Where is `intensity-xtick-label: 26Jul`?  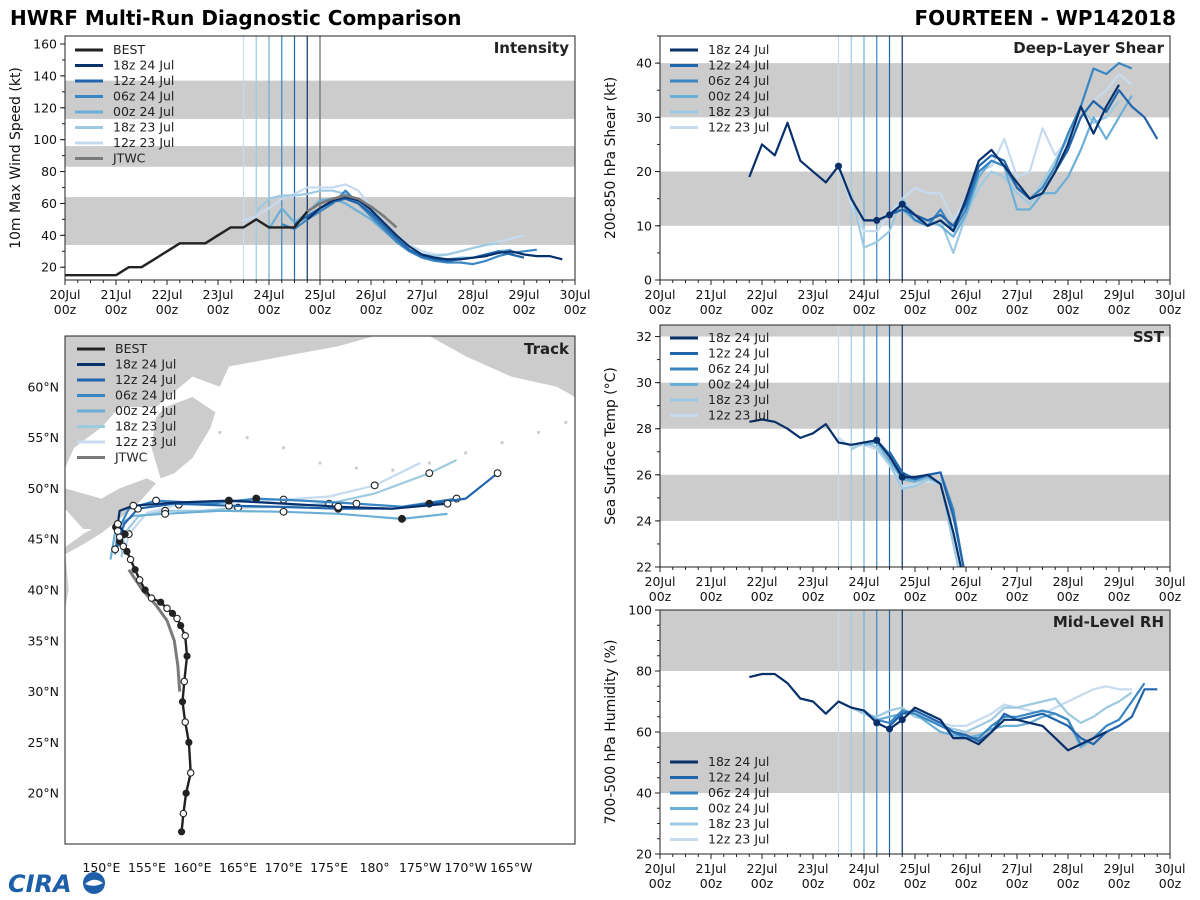 intensity-xtick-label: 26Jul is located at coordinates (371, 294).